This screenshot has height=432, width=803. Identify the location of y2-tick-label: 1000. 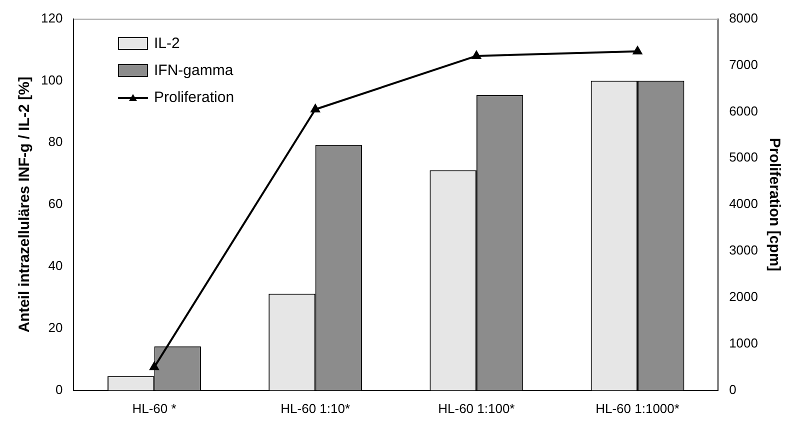
(743, 343).